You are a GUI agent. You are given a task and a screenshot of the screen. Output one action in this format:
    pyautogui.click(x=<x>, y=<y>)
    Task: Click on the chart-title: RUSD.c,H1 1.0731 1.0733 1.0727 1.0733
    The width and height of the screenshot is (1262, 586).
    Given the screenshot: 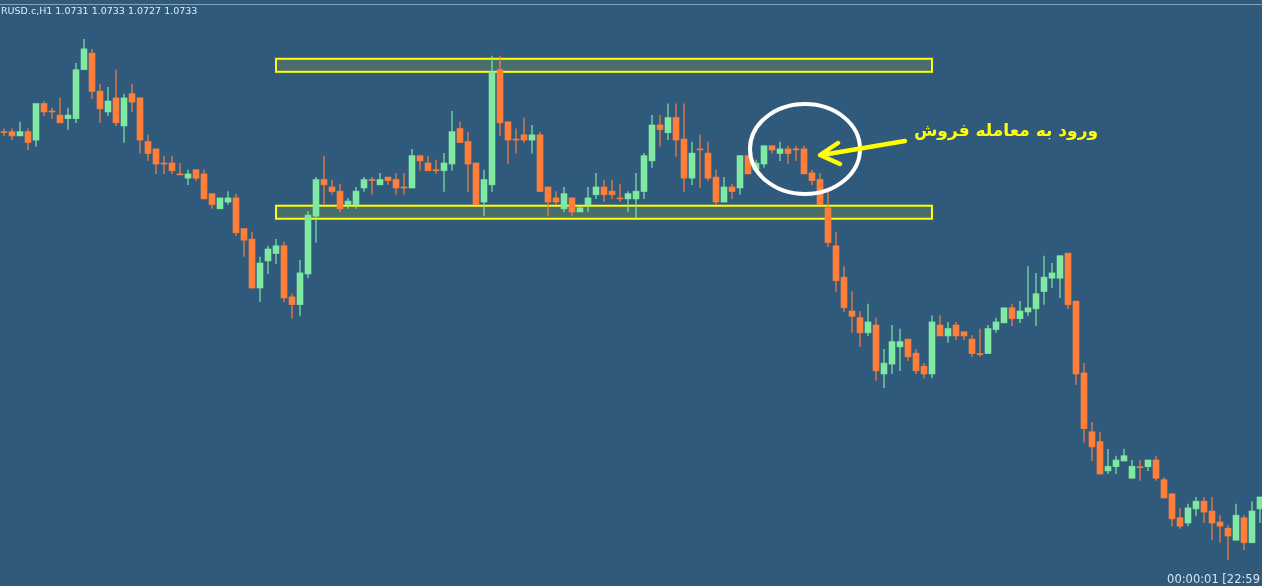 What is the action you would take?
    pyautogui.click(x=99, y=10)
    